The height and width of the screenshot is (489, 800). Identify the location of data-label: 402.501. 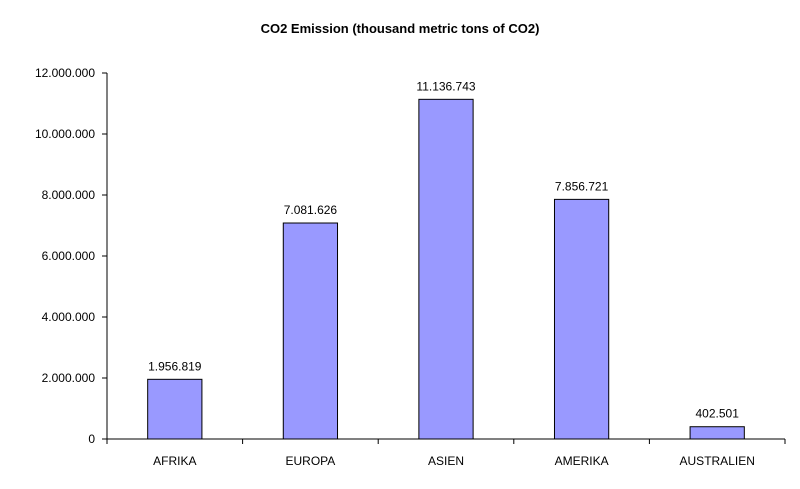
(718, 414).